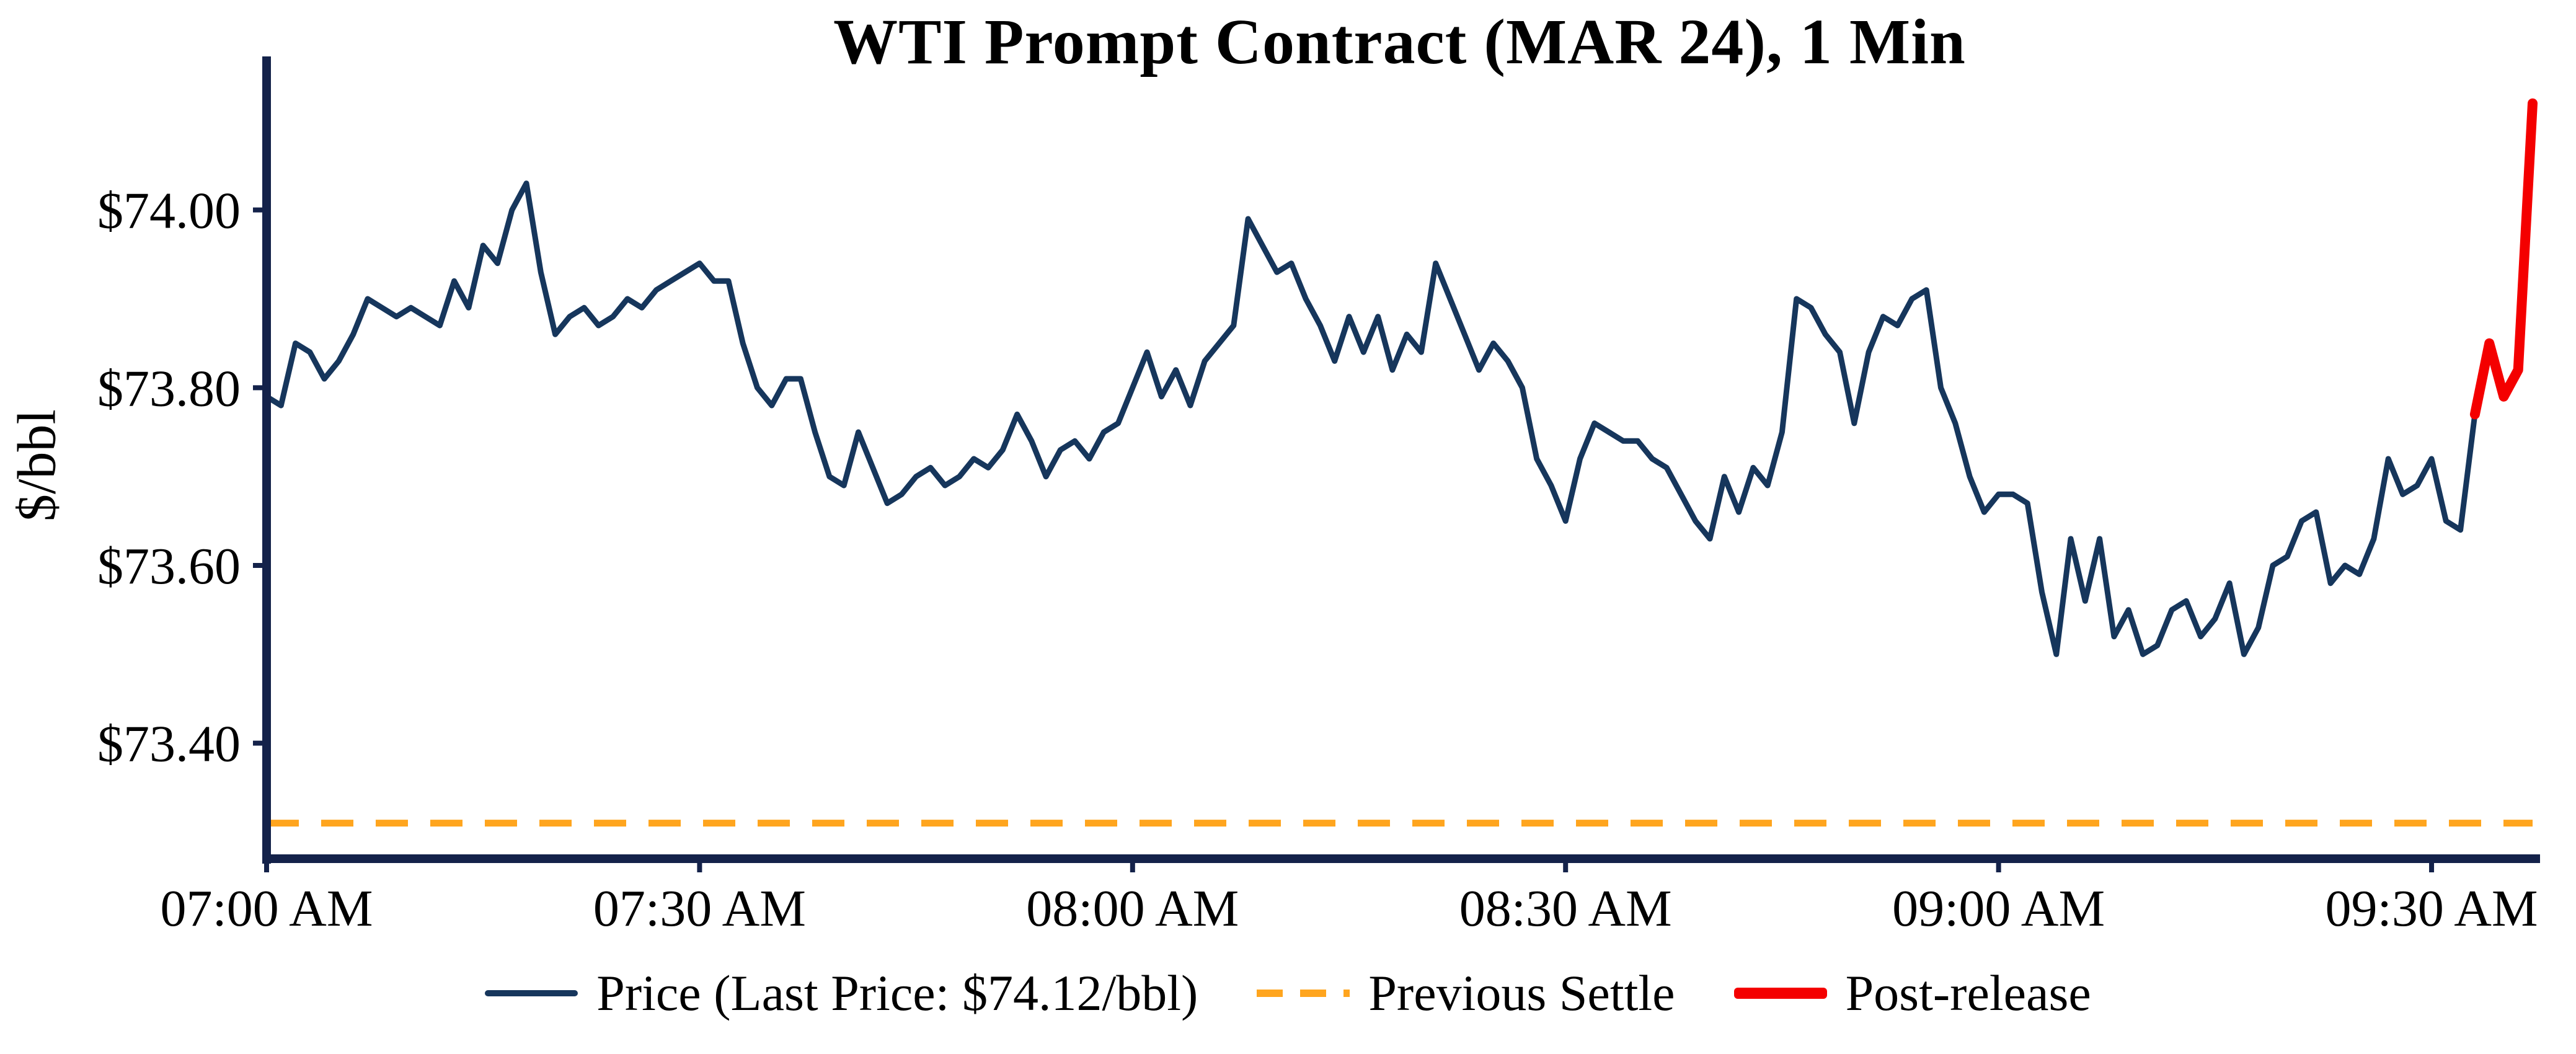  What do you see at coordinates (699, 908) in the screenshot?
I see `x-tick-label: 07:30 AM` at bounding box center [699, 908].